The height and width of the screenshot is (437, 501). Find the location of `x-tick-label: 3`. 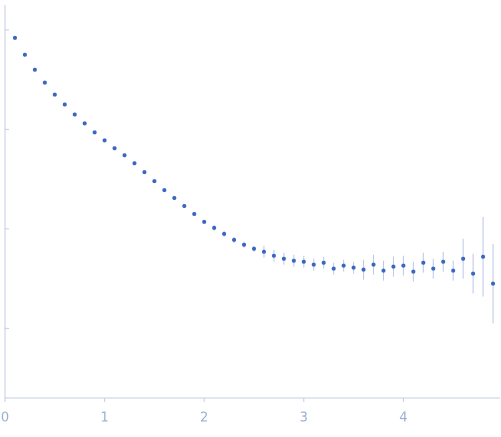

x-tick-label: 3 is located at coordinates (304, 418).